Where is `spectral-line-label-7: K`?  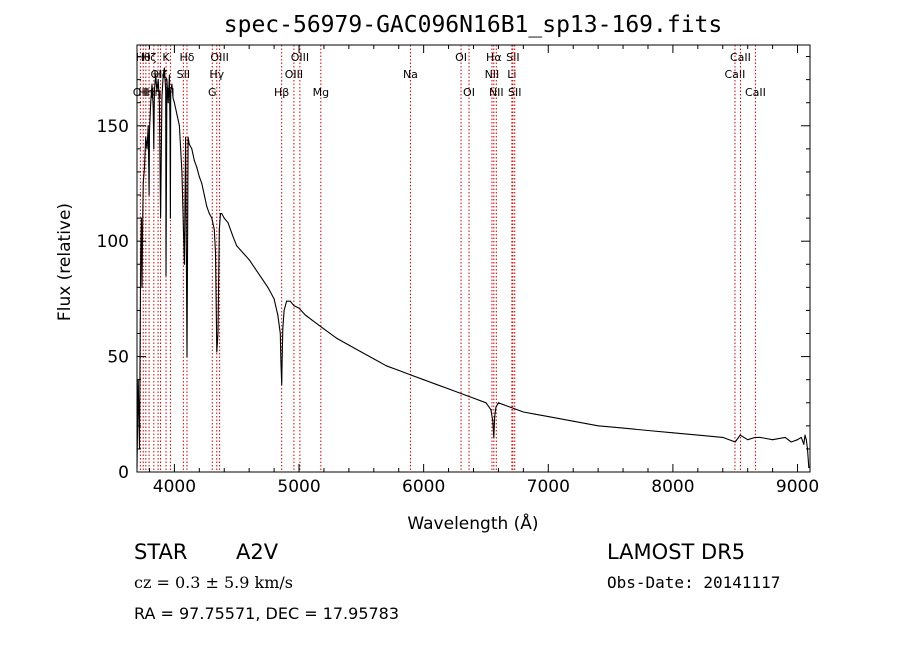
spectral-line-label-7: K is located at coordinates (166, 57).